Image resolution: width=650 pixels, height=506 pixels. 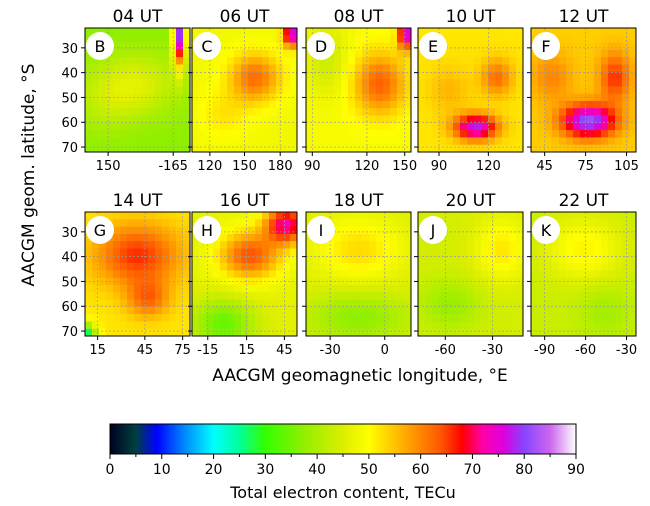 I want to click on colorbar-tick-label: 80, so click(x=524, y=470).